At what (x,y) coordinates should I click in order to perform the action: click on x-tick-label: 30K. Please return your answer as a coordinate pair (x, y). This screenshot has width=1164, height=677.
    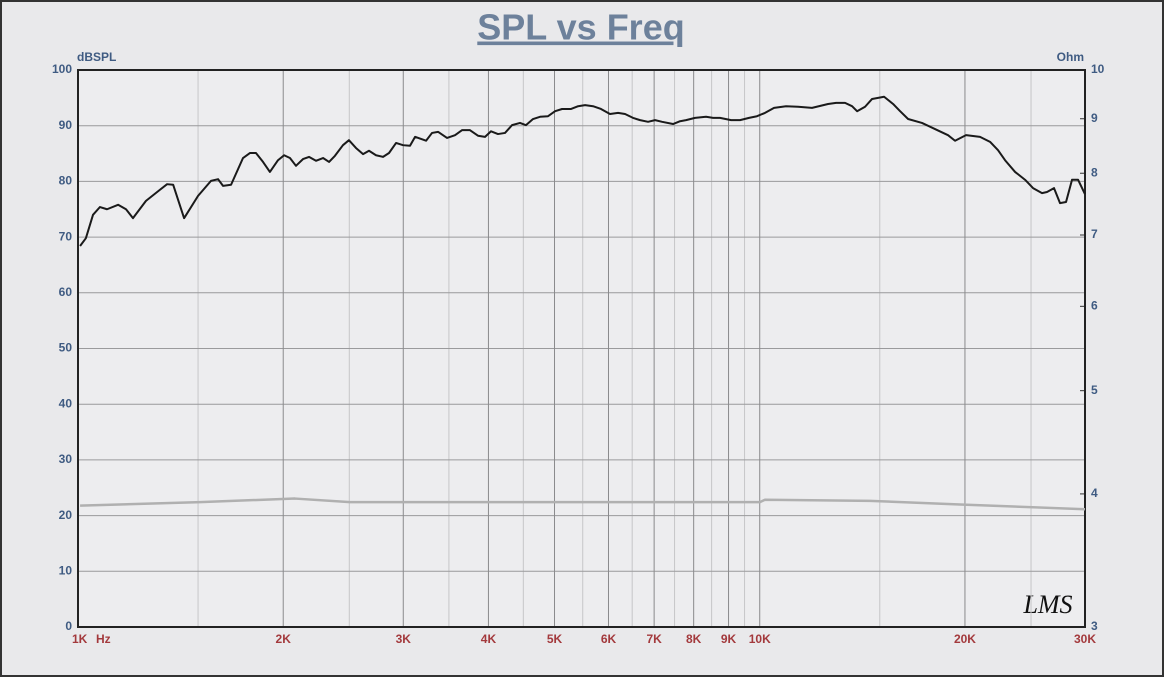
    Looking at the image, I should click on (1085, 639).